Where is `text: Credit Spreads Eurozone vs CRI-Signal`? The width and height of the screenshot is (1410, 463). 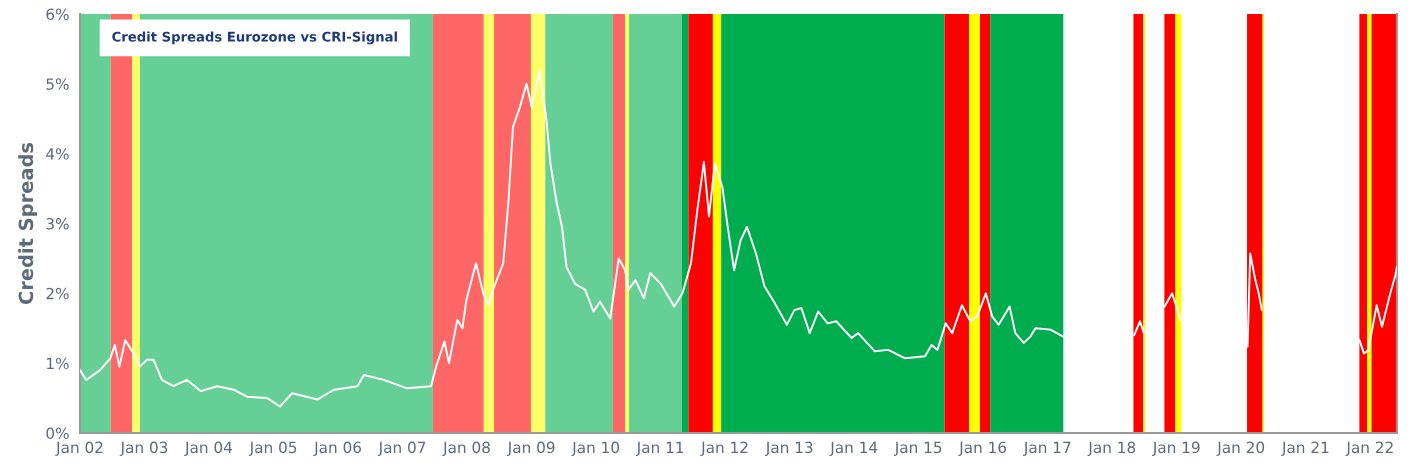 text: Credit Spreads Eurozone vs CRI-Signal is located at coordinates (254, 38).